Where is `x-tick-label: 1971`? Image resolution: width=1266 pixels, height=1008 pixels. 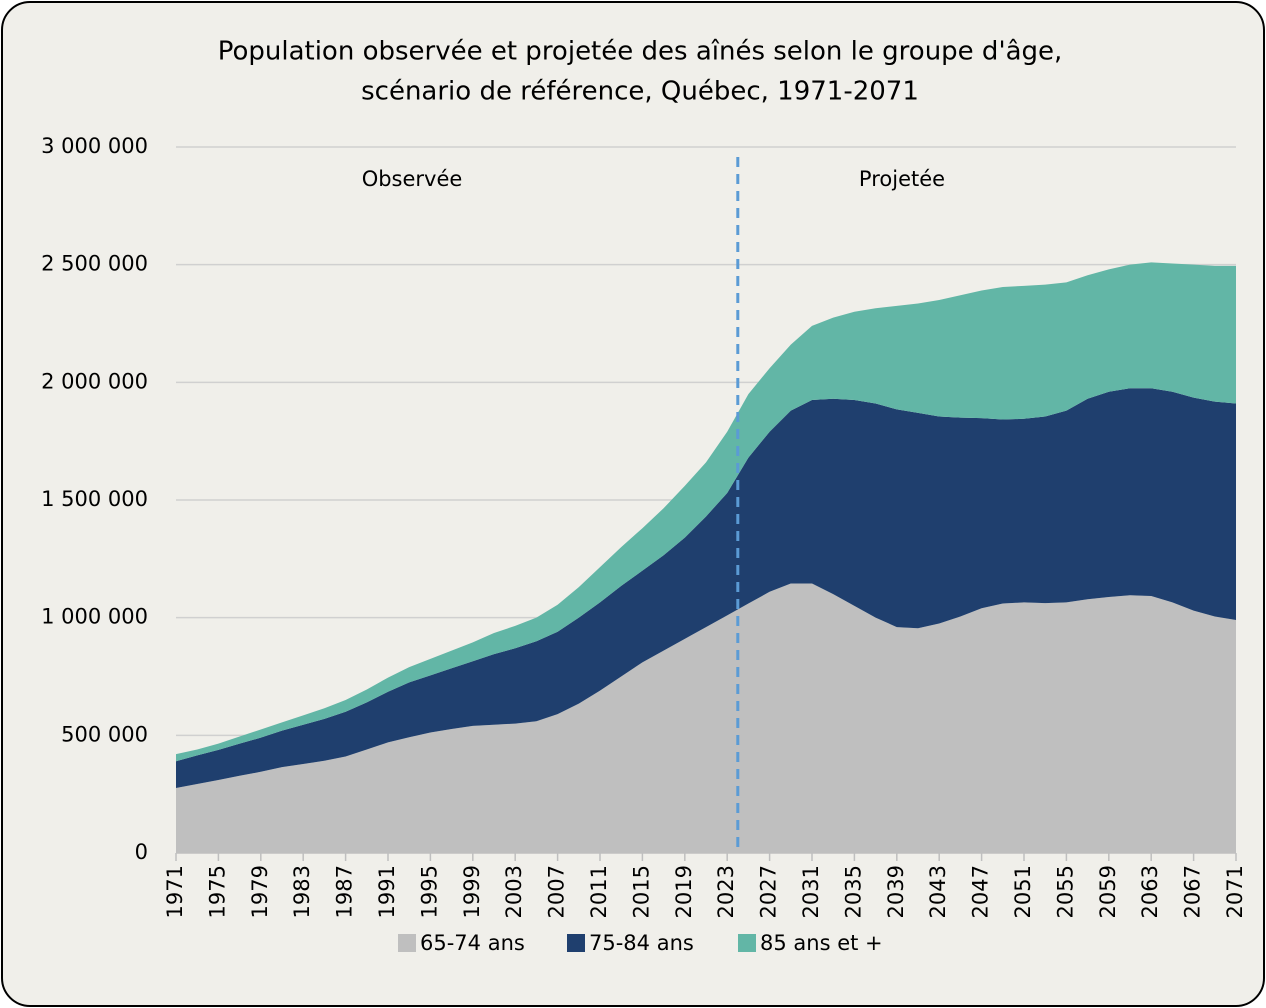 x-tick-label: 1971 is located at coordinates (175, 891).